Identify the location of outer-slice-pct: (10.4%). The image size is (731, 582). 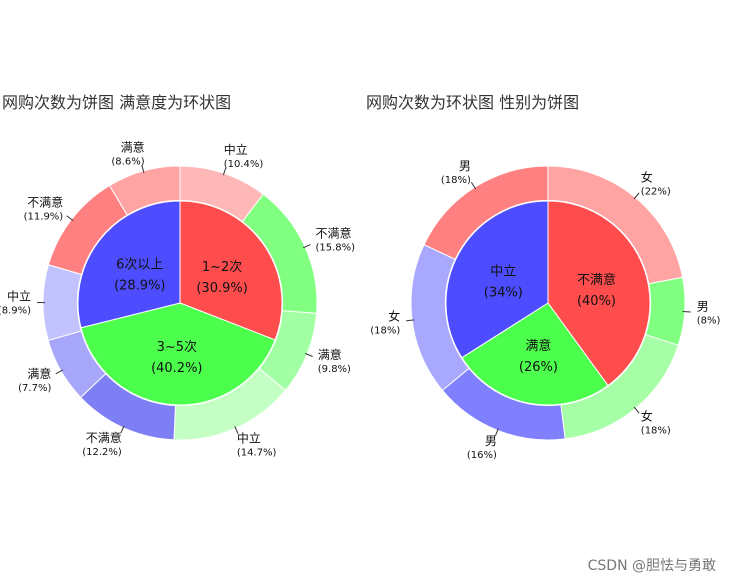
(244, 164).